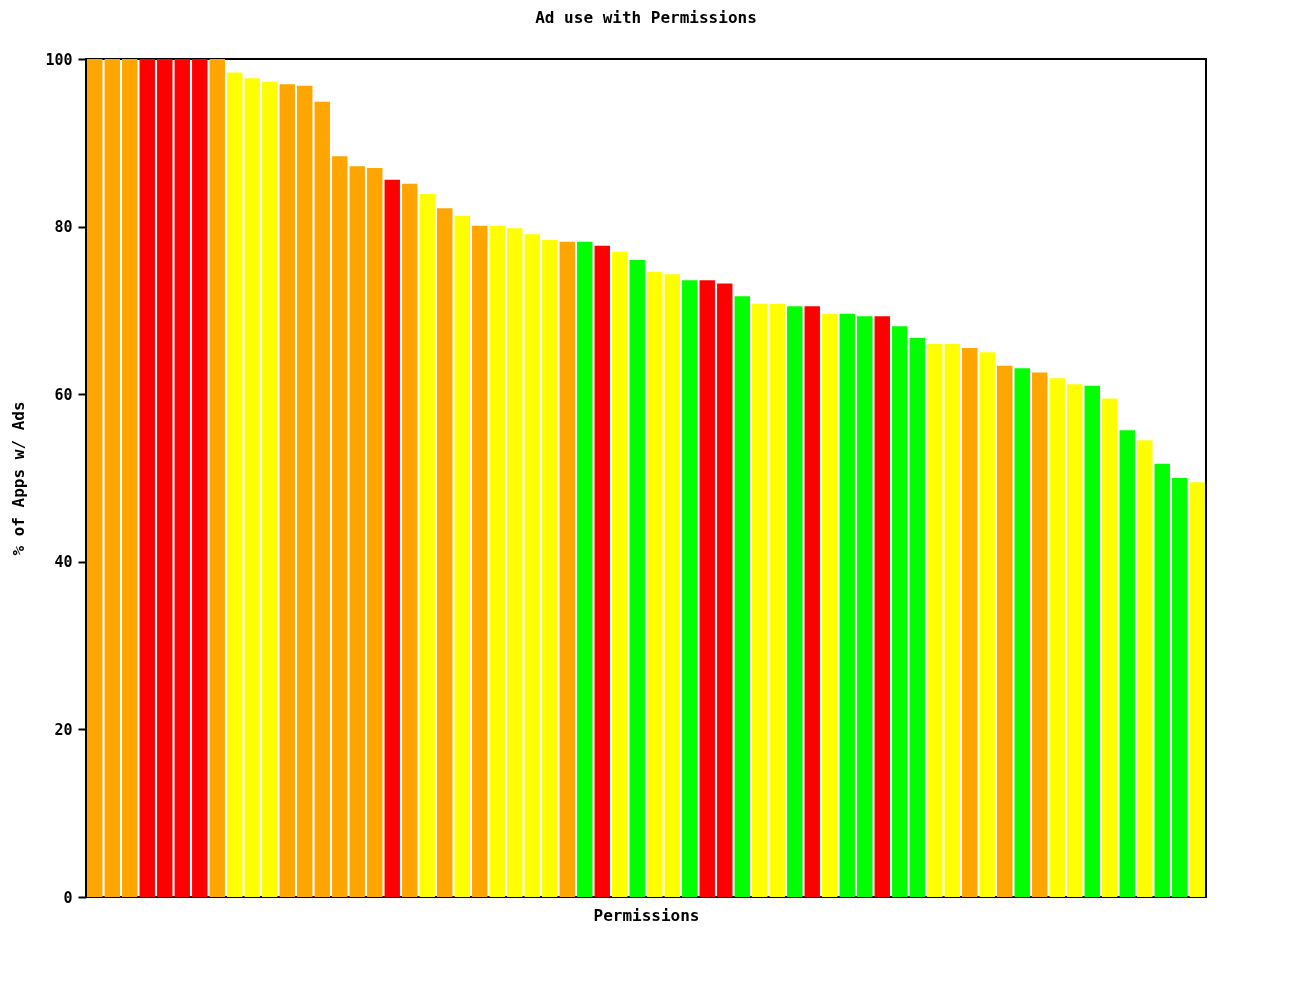 This screenshot has height=983, width=1292. Describe the element at coordinates (59, 59) in the screenshot. I see `y-tick-label: 100` at that location.